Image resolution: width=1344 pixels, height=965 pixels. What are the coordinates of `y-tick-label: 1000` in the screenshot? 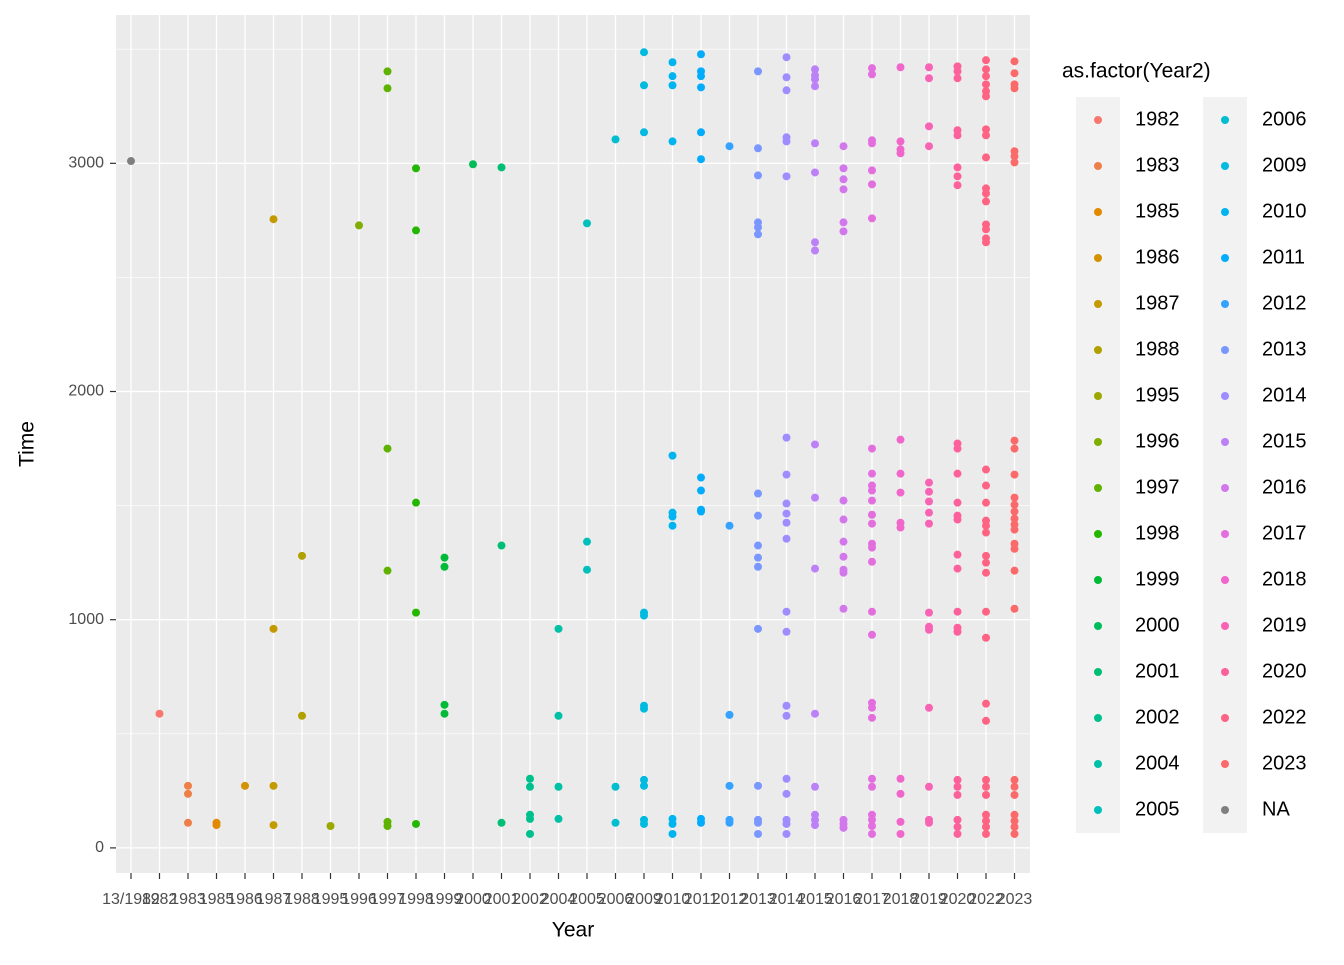 It's located at (86, 619).